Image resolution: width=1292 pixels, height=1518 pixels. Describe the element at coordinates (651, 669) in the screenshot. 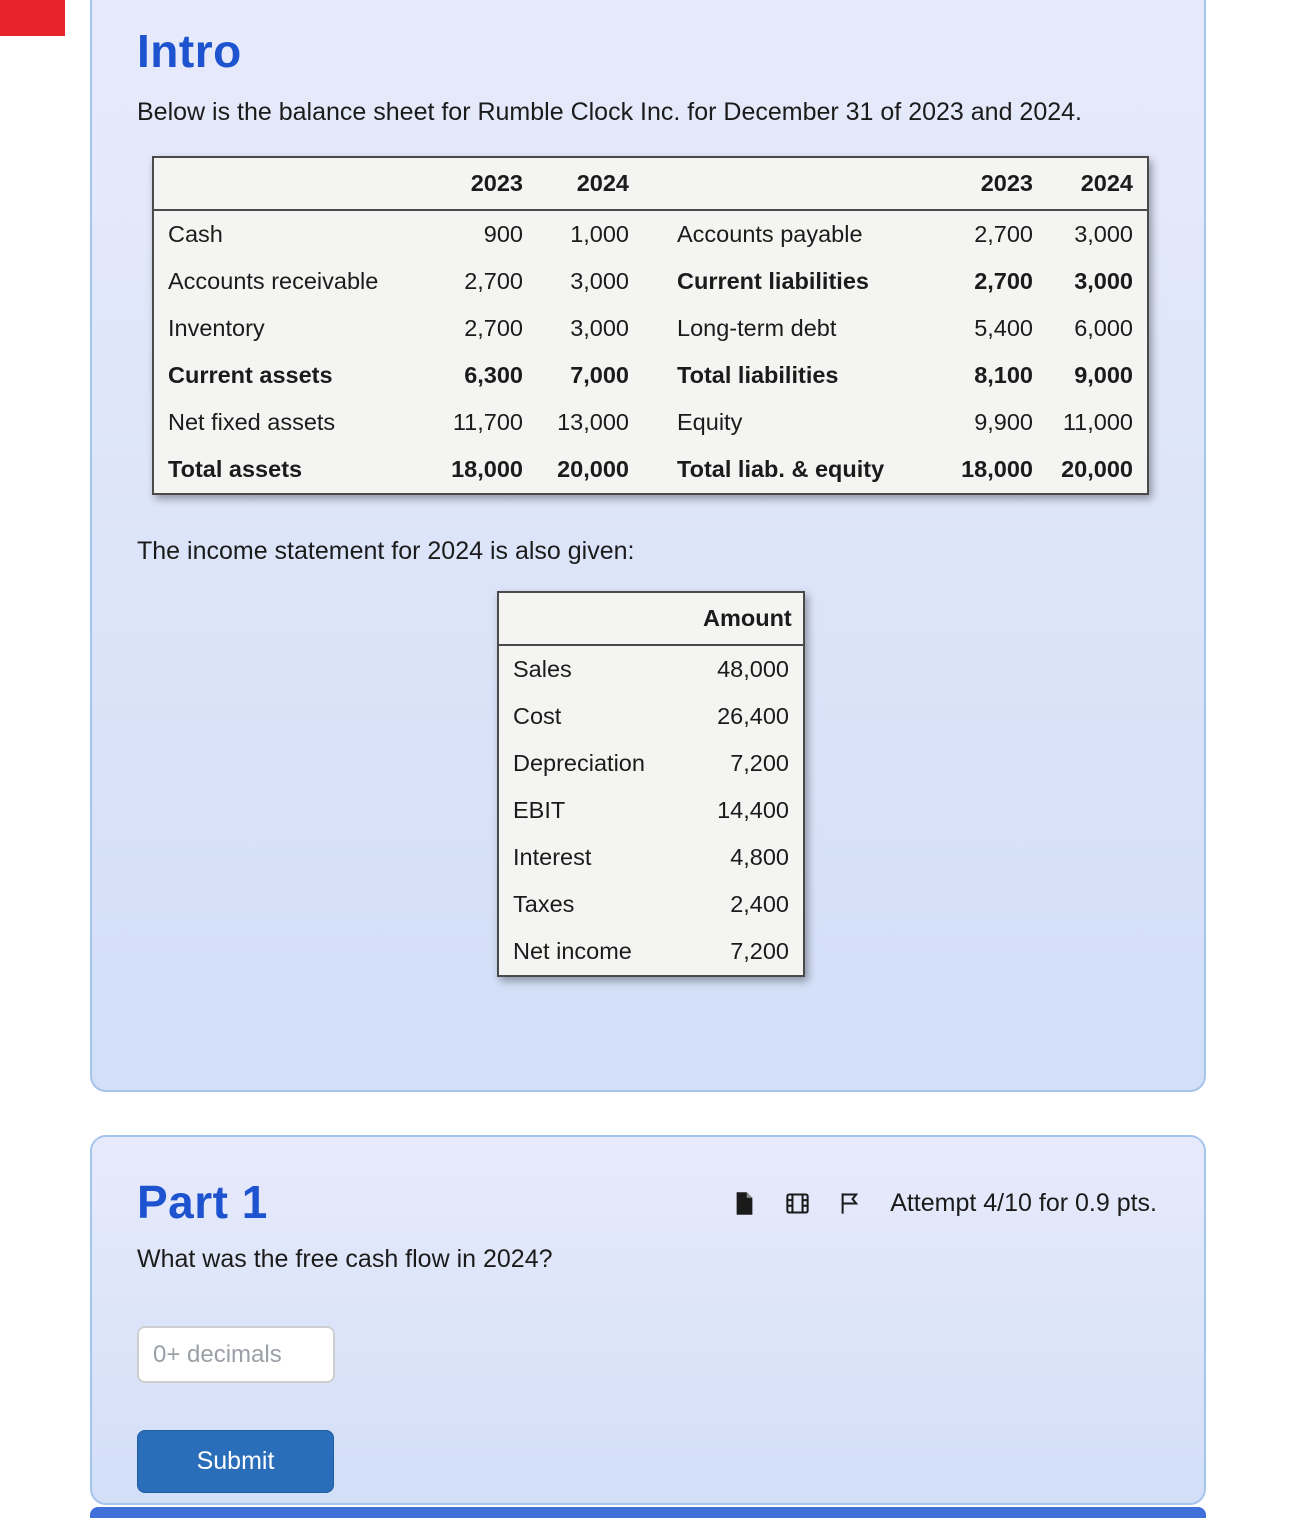

I see `table-row: Sales 48,000` at that location.